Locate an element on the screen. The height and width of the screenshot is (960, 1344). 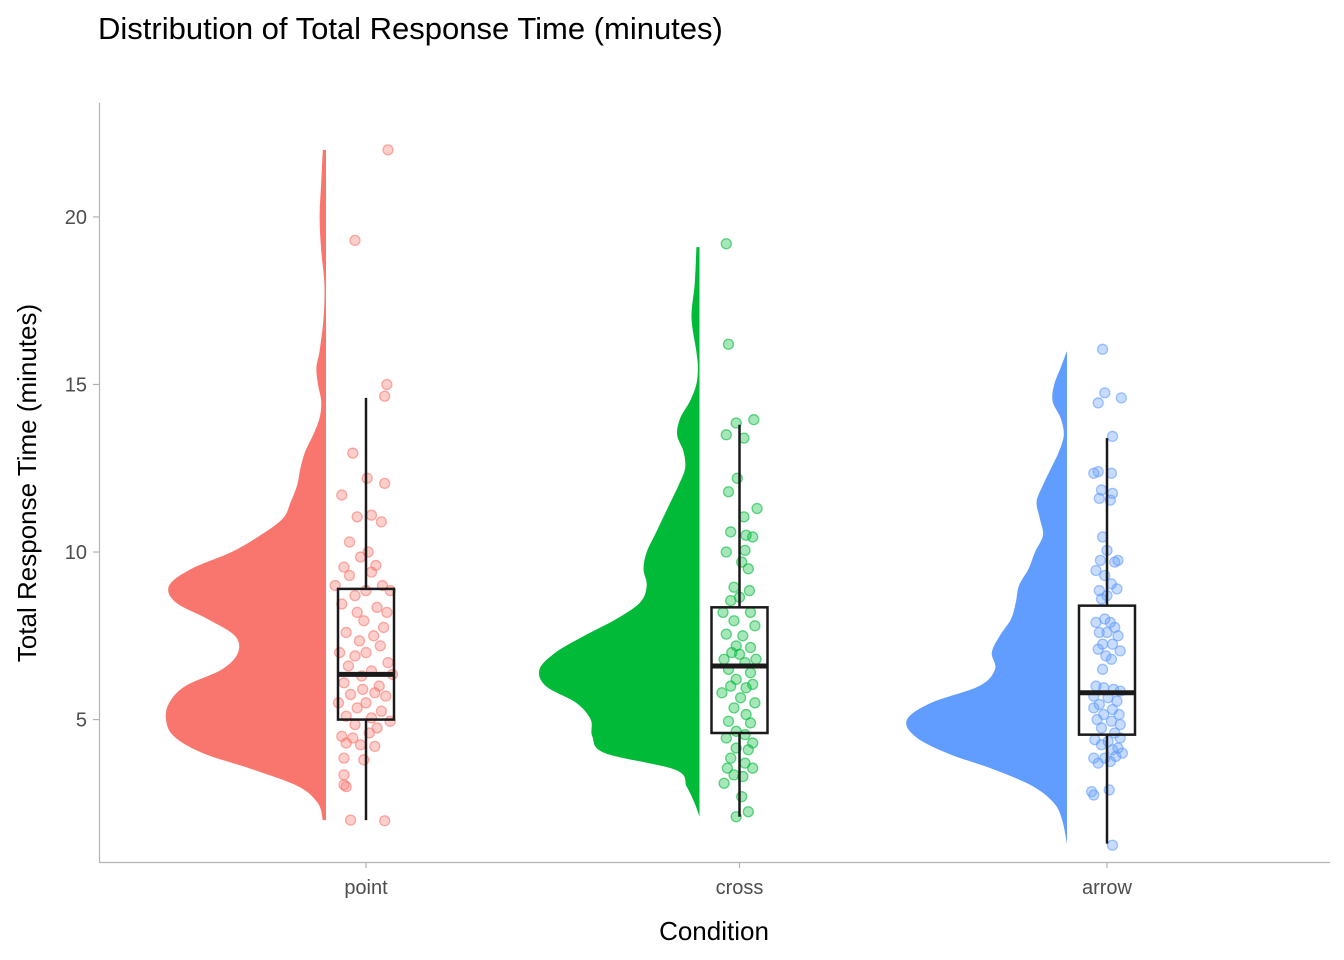
x-tick-label: cross is located at coordinates (740, 888).